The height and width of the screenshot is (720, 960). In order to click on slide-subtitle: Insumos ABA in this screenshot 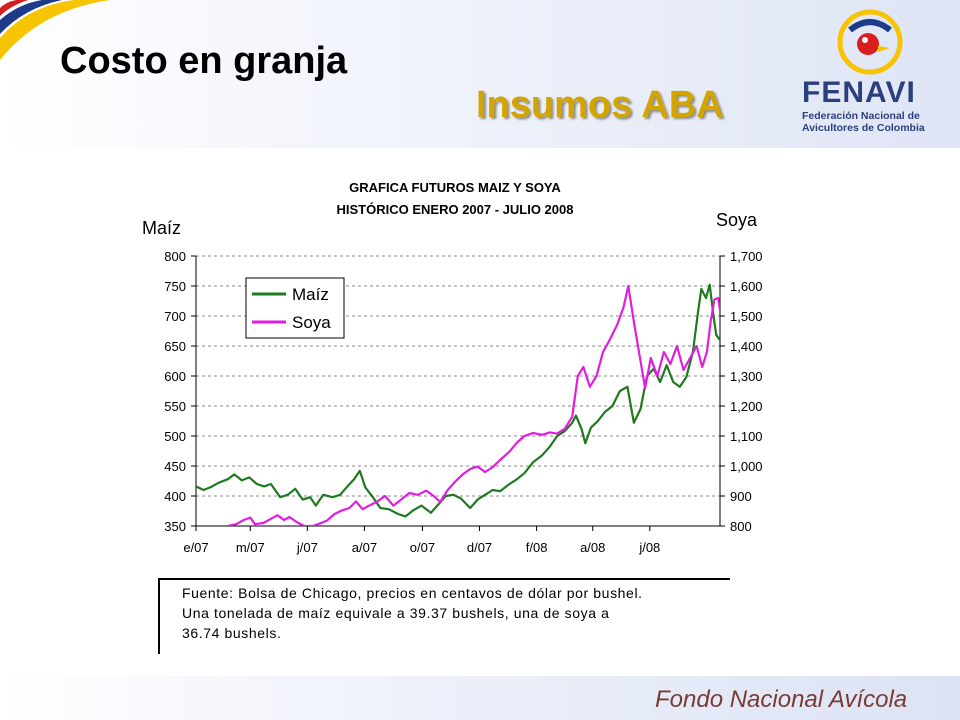, I will do `click(600, 105)`.